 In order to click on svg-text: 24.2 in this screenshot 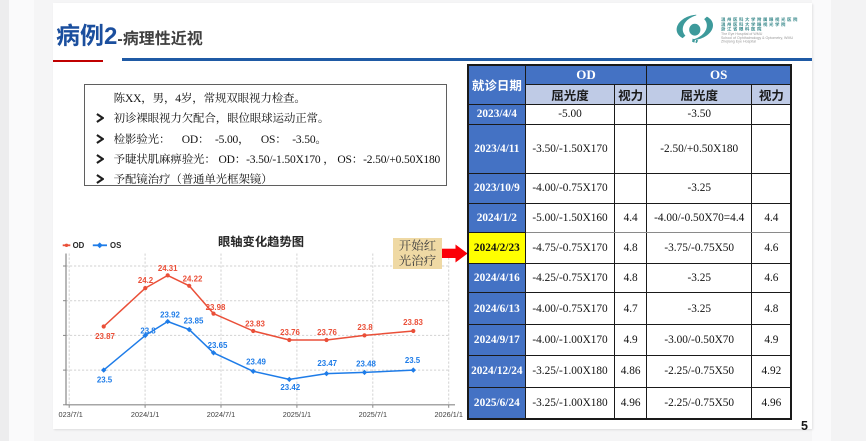, I will do `click(146, 280)`.